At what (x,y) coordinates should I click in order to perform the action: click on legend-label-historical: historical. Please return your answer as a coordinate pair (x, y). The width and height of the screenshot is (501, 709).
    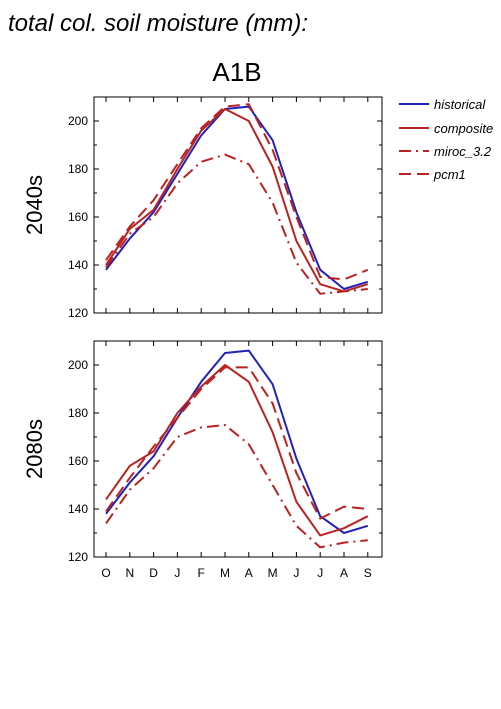
    Looking at the image, I should click on (460, 104).